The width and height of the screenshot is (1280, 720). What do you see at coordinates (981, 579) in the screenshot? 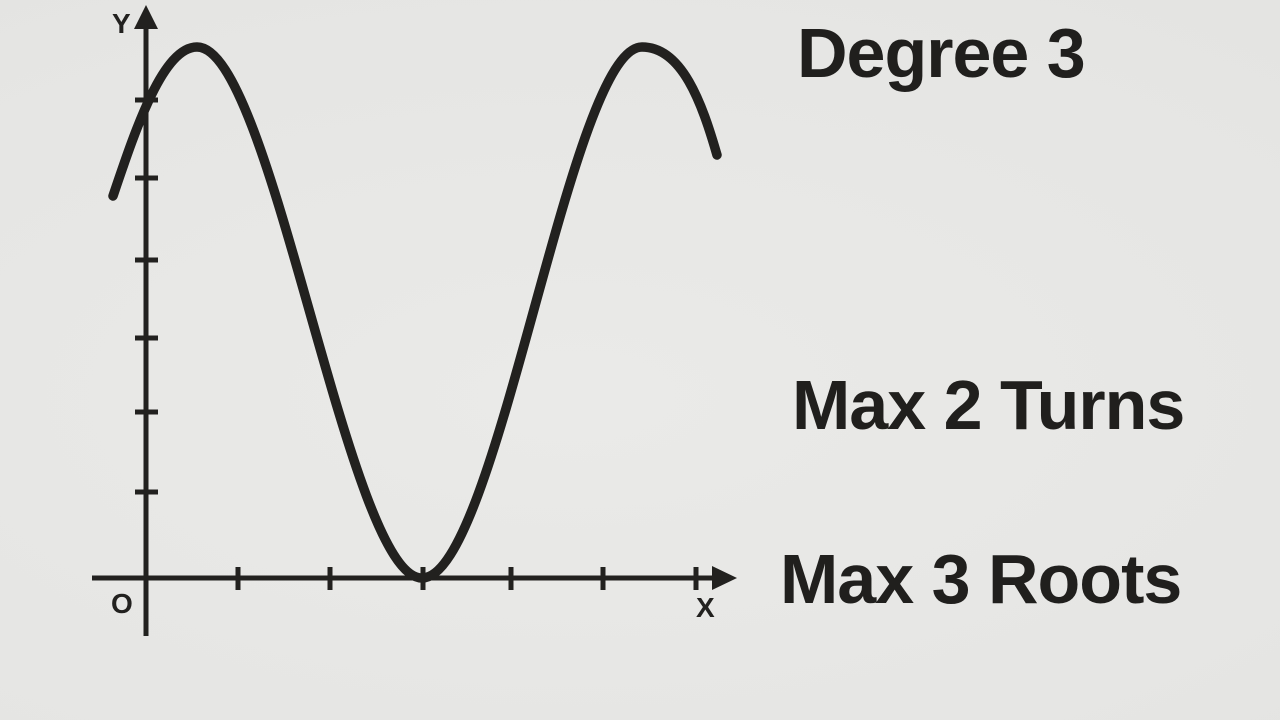
I see `annotation-max-roots: Max 3 Roots` at bounding box center [981, 579].